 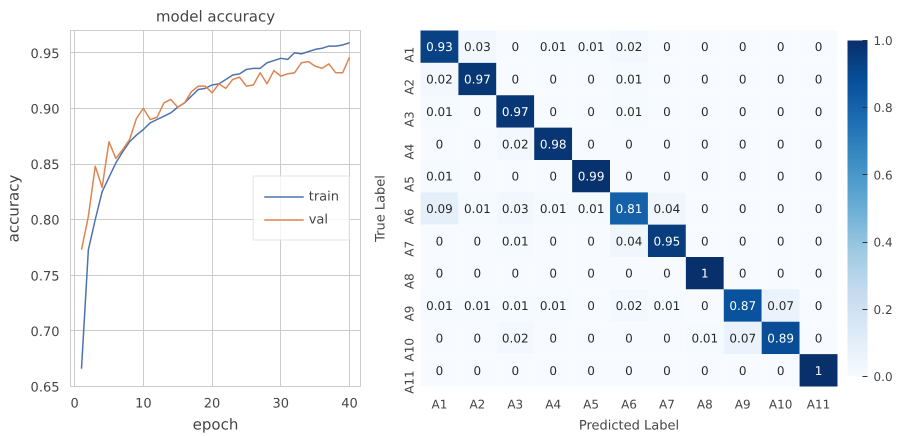 What do you see at coordinates (45, 388) in the screenshot?
I see `y-tick-label: 0.65` at bounding box center [45, 388].